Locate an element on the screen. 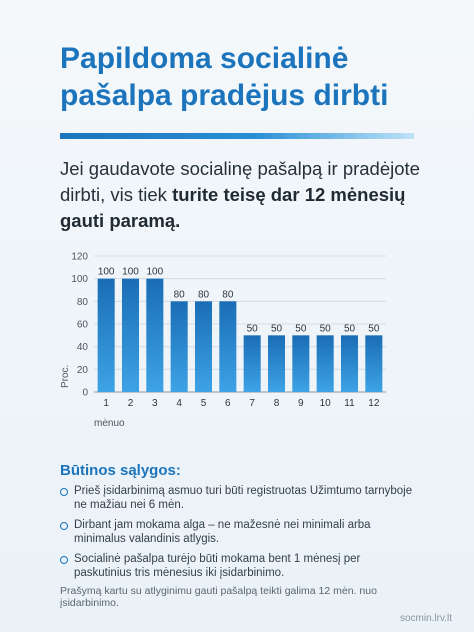 The width and height of the screenshot is (474, 632). title-line-1: Papildoma socialinė is located at coordinates (204, 58).